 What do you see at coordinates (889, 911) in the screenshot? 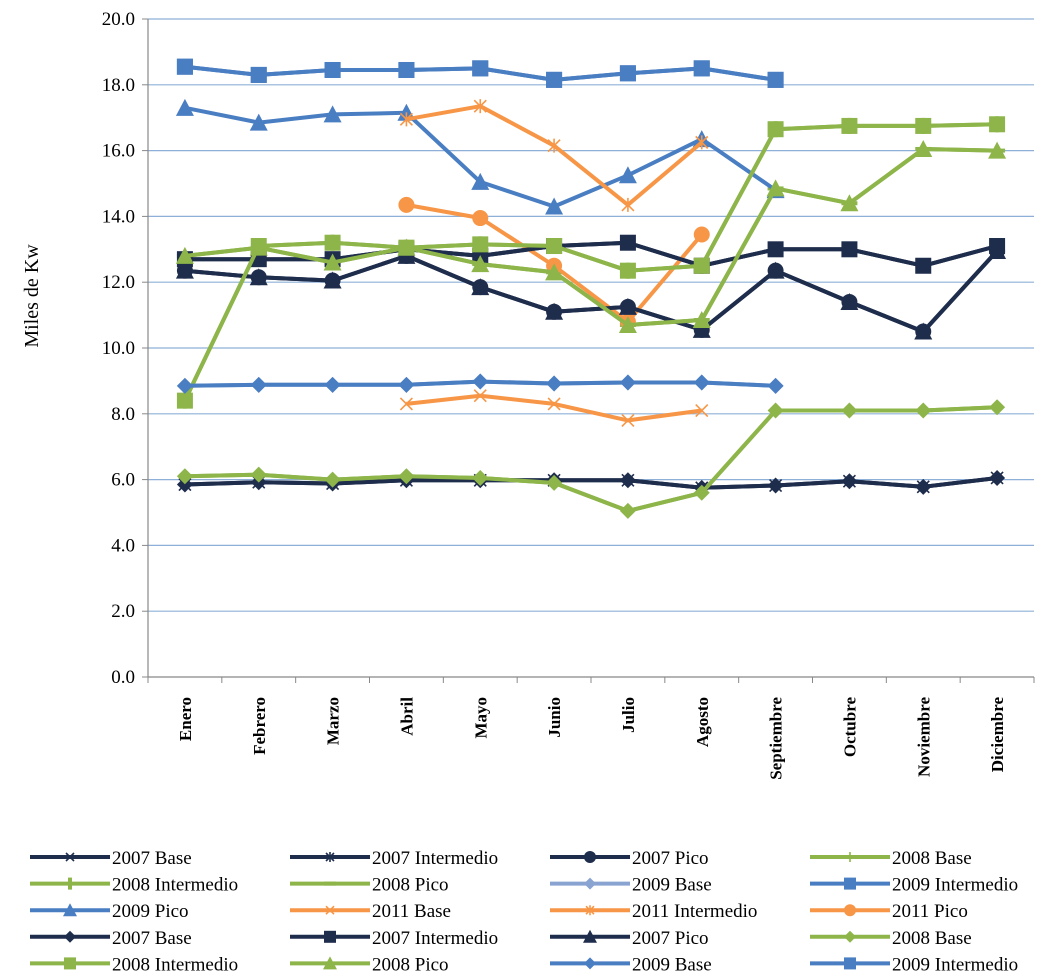
I see `legend-item: 2011 Pico` at bounding box center [889, 911].